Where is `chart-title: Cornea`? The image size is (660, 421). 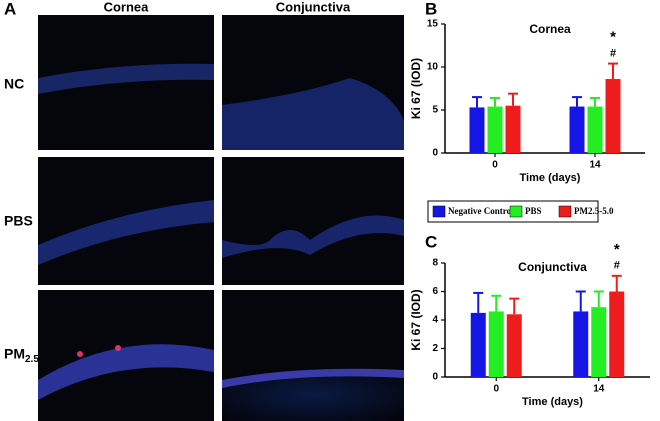
chart-title: Cornea is located at coordinates (550, 29).